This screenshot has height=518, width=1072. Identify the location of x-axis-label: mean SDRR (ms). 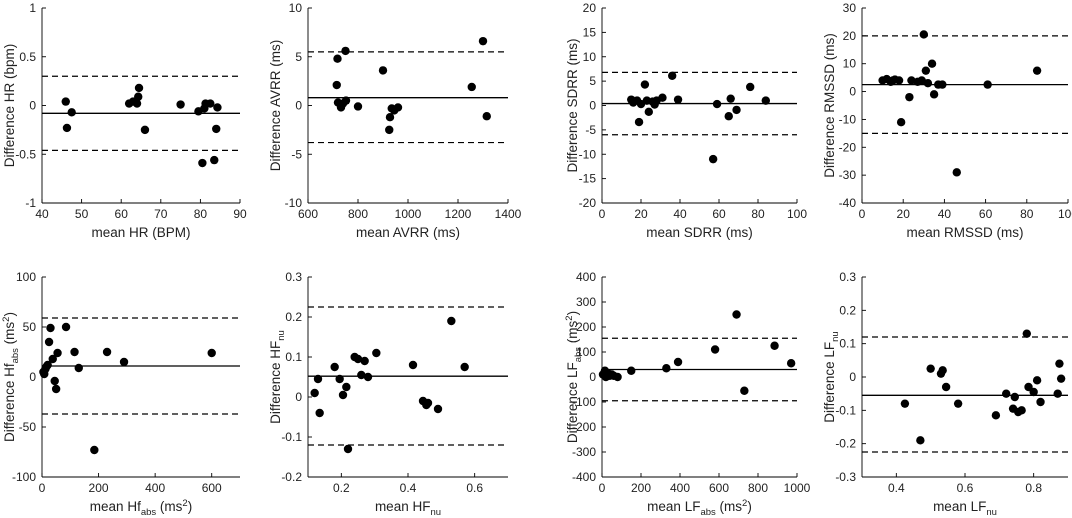
(699, 232).